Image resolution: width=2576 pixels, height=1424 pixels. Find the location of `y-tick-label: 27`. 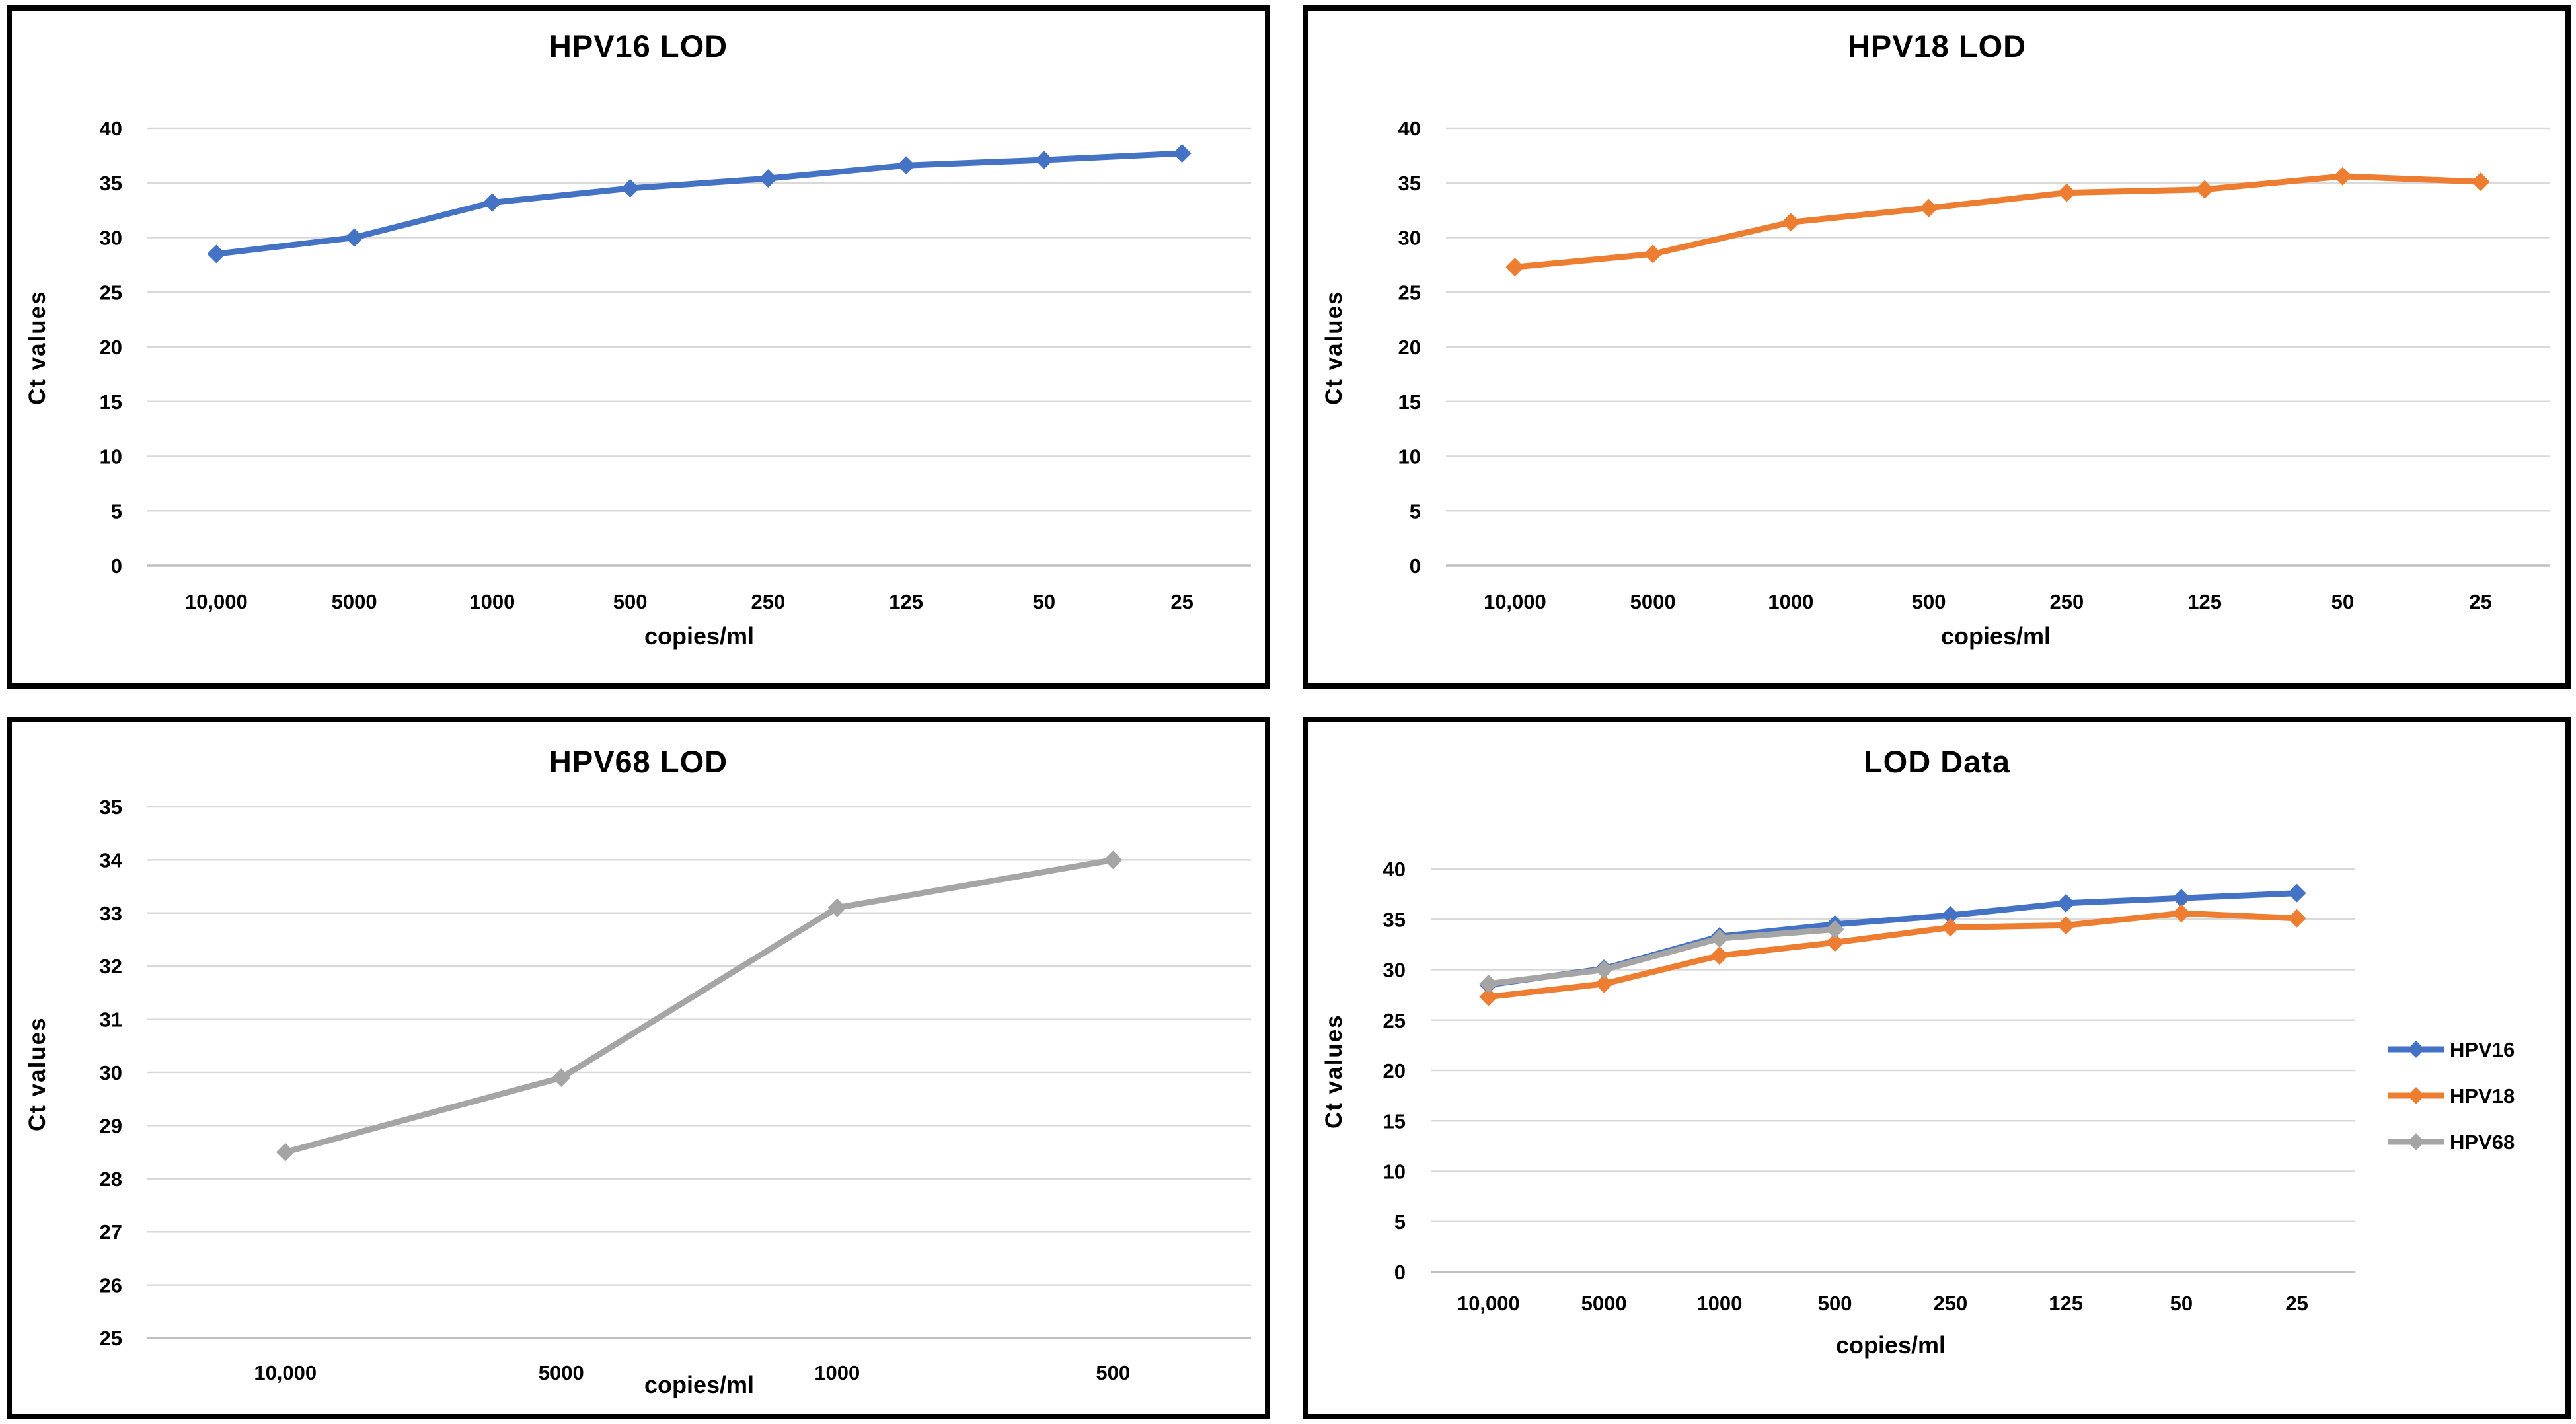

y-tick-label: 27 is located at coordinates (111, 1232).